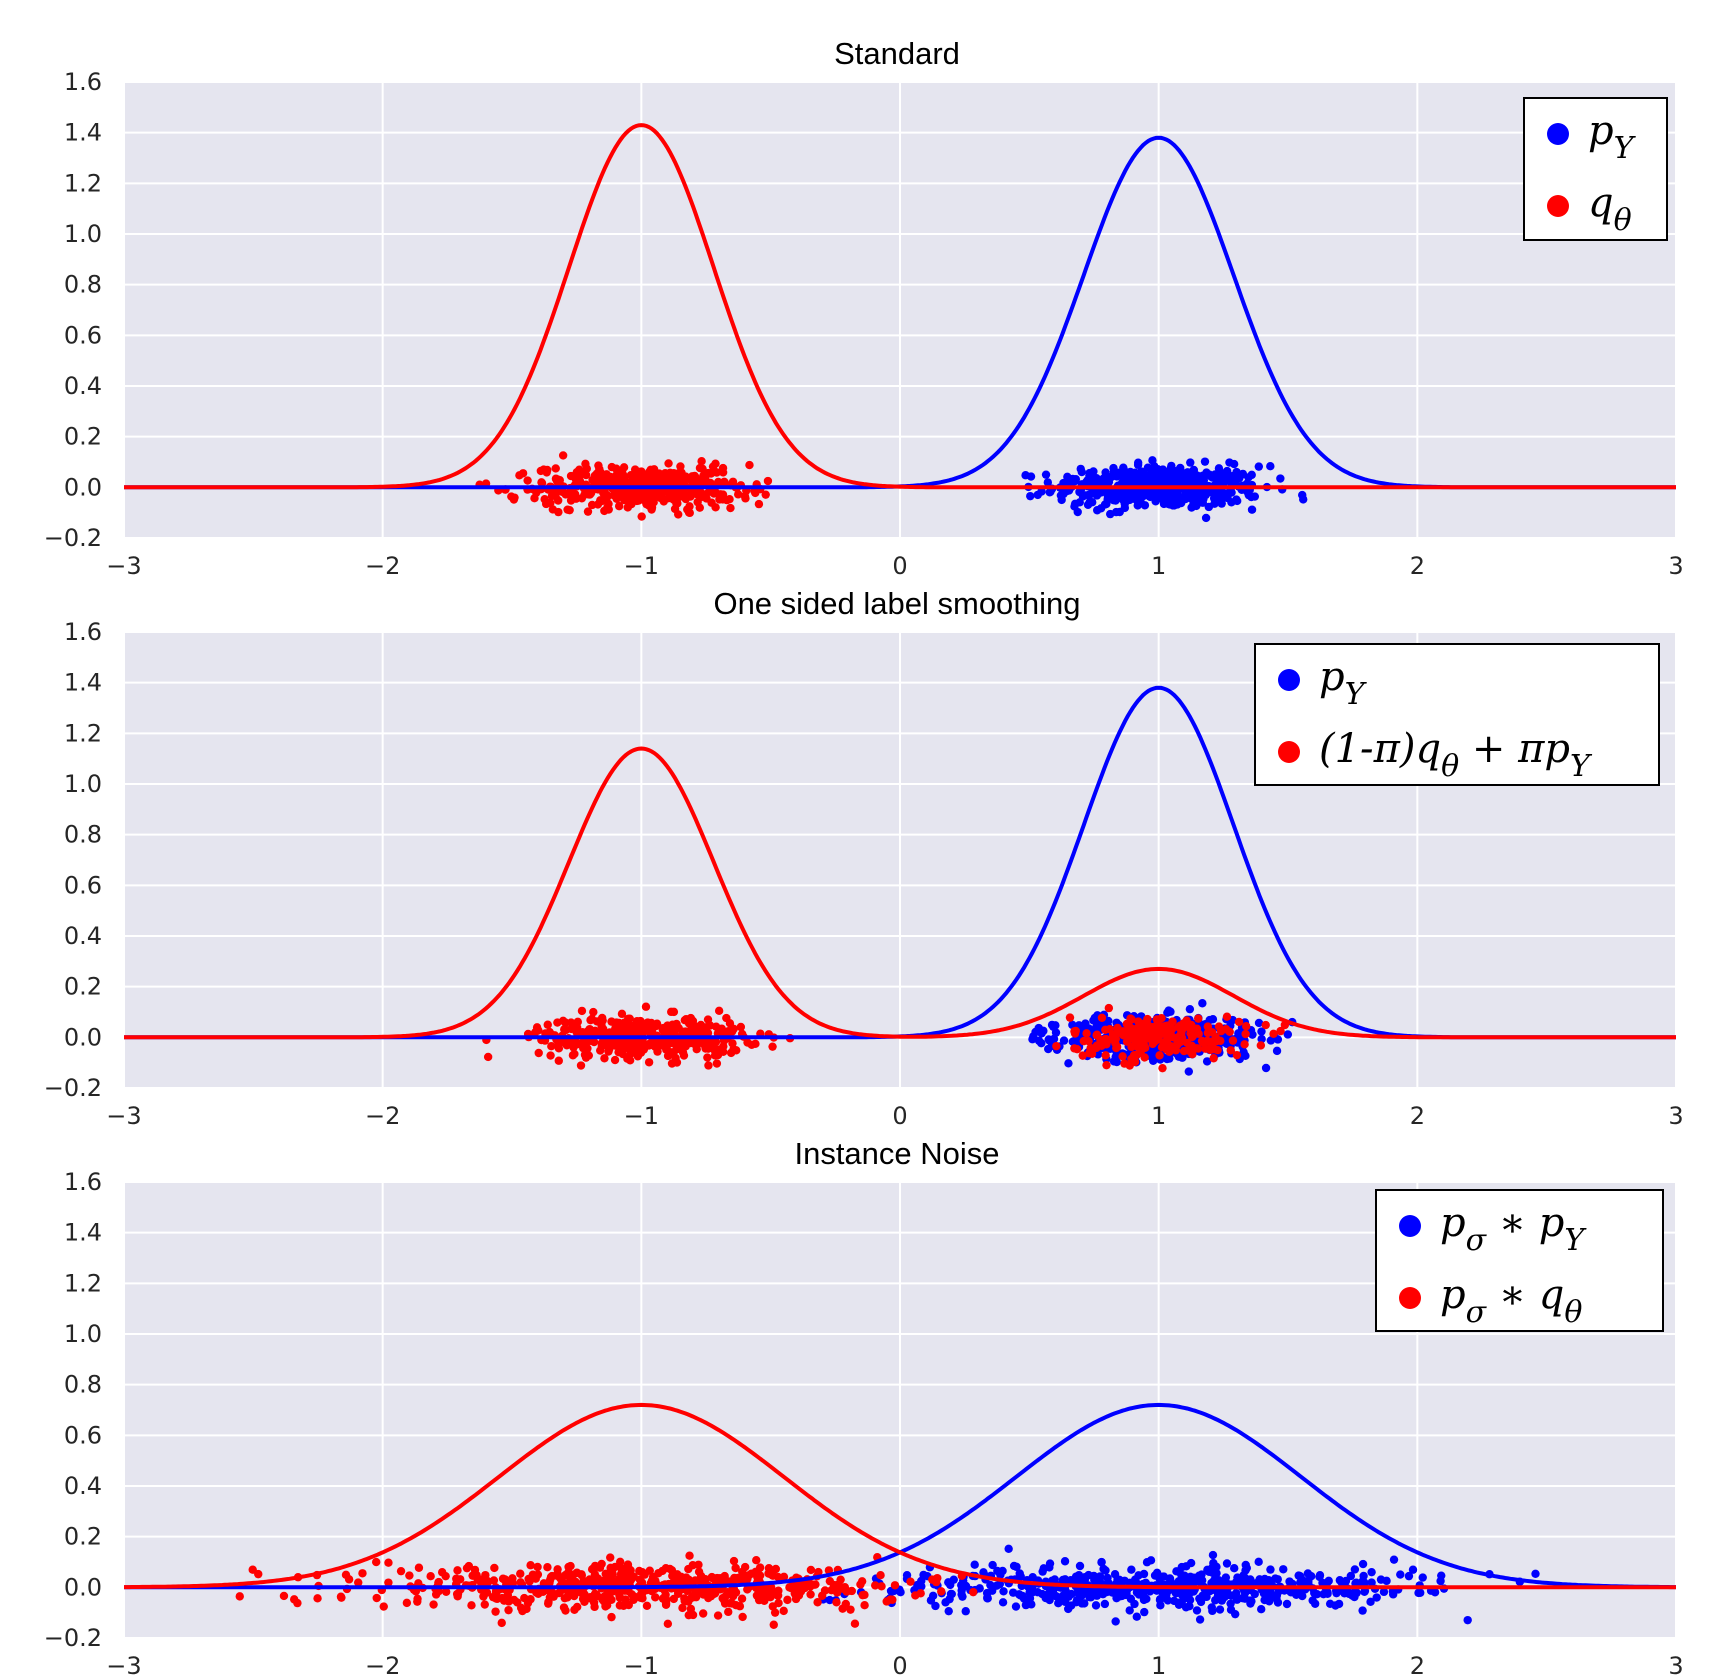 The image size is (1711, 1678). Describe the element at coordinates (624, 486) in the screenshot. I see `scatter-red` at that location.